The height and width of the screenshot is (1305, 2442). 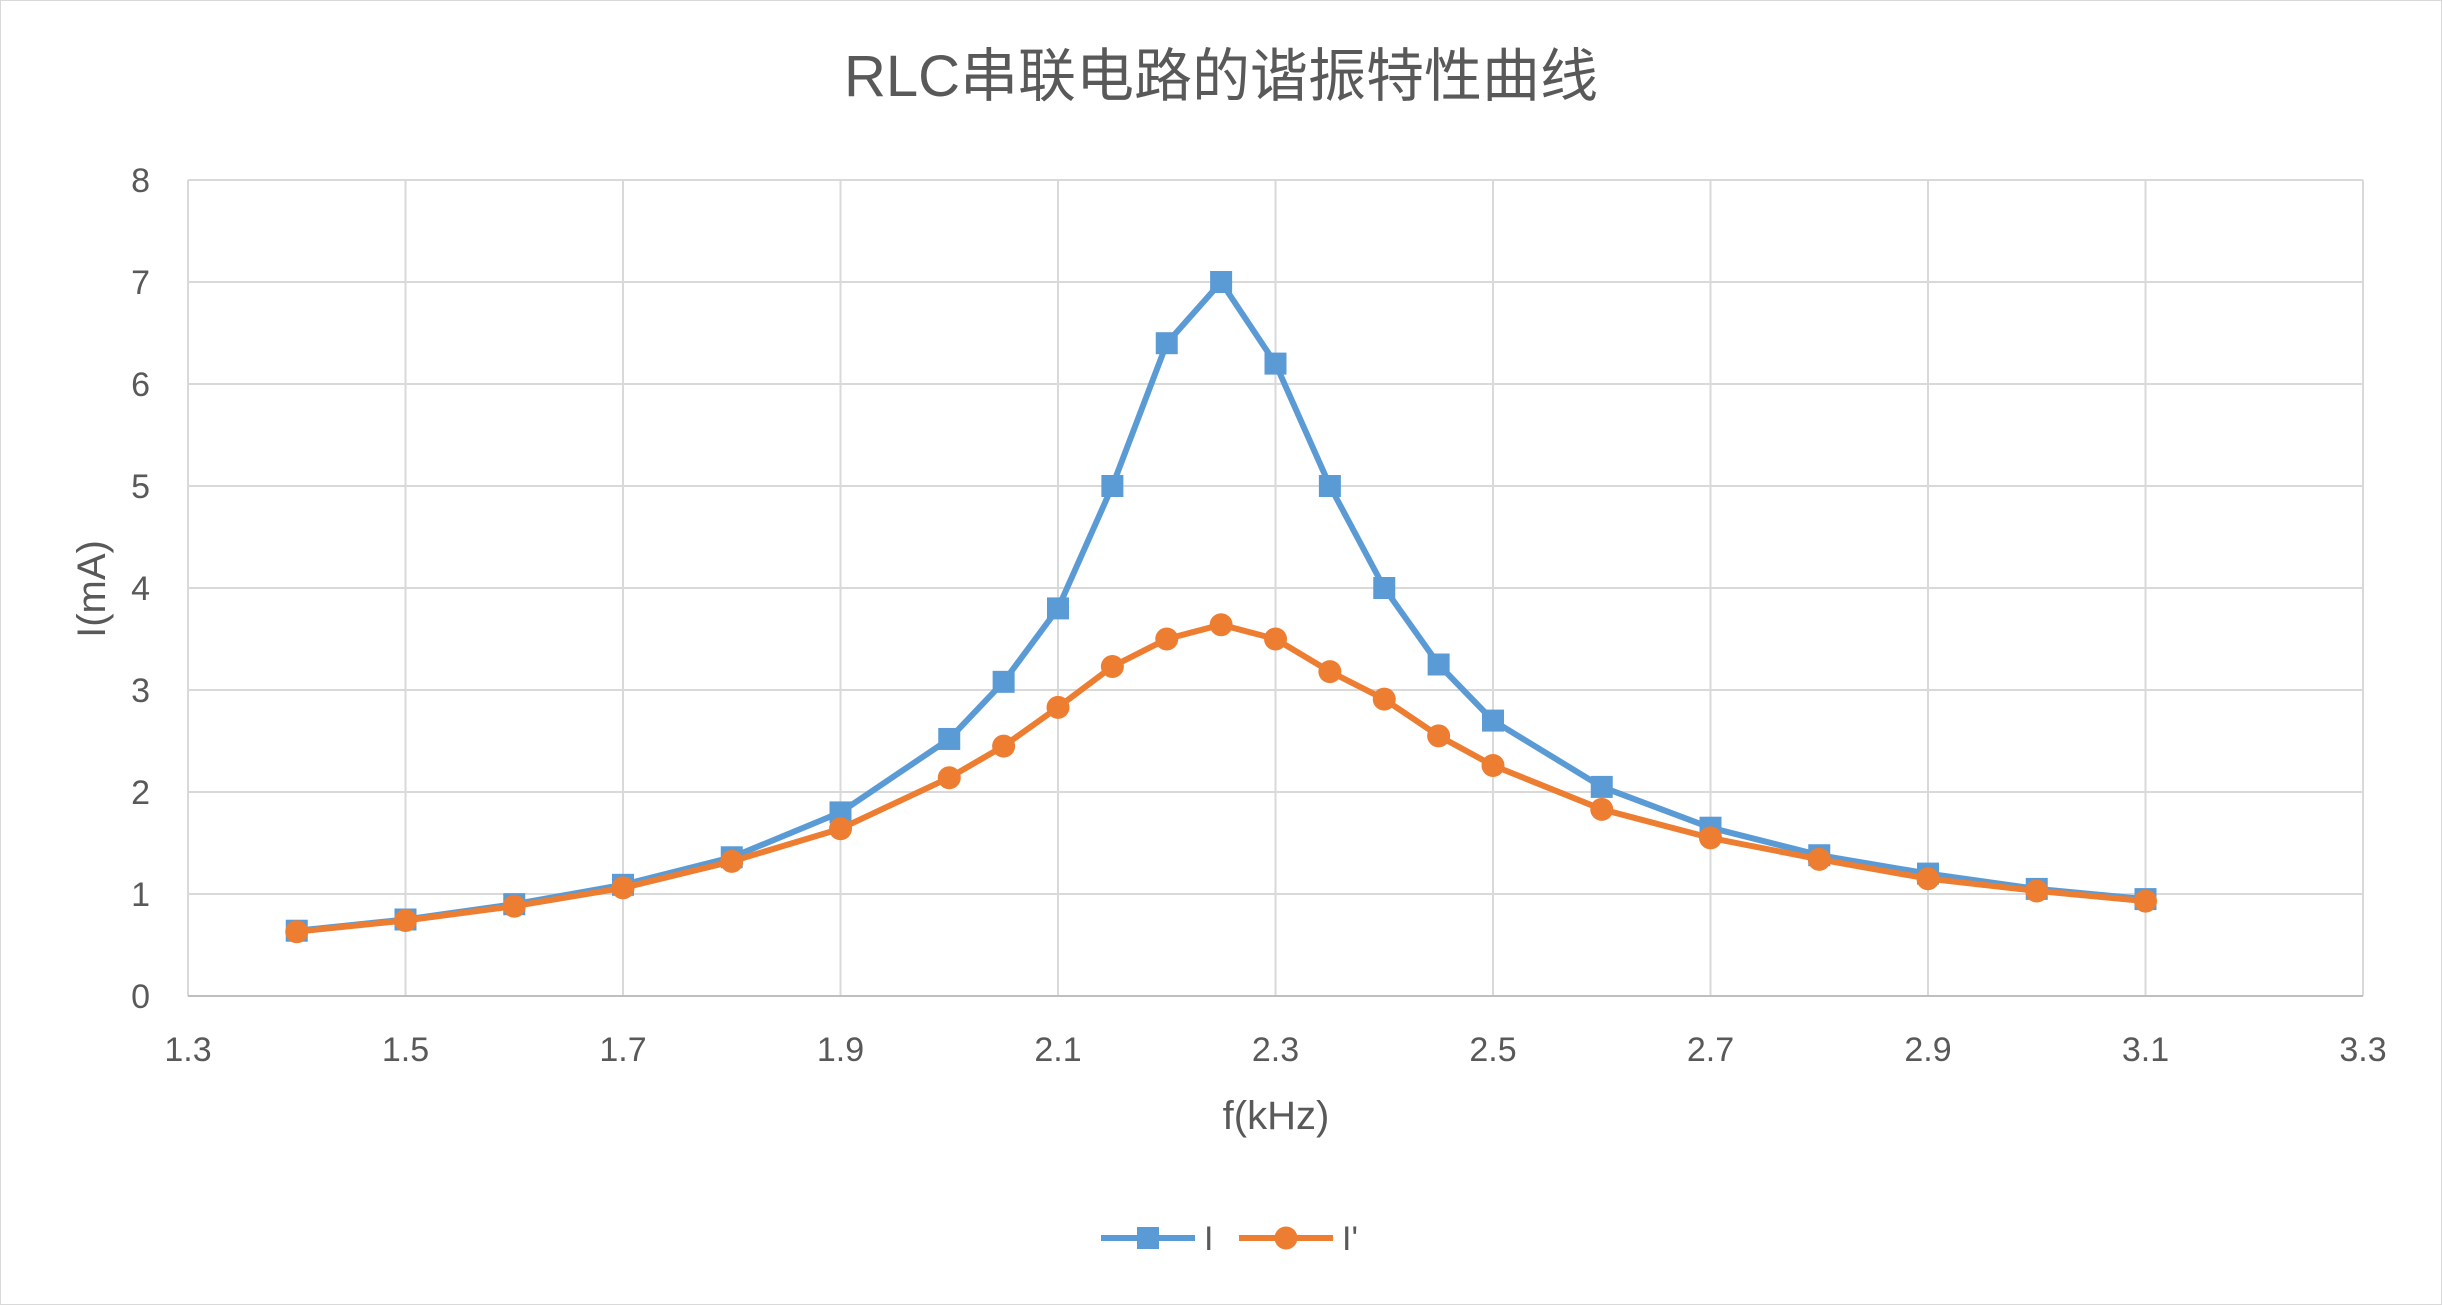 What do you see at coordinates (140, 181) in the screenshot?
I see `y-tick-label: 8` at bounding box center [140, 181].